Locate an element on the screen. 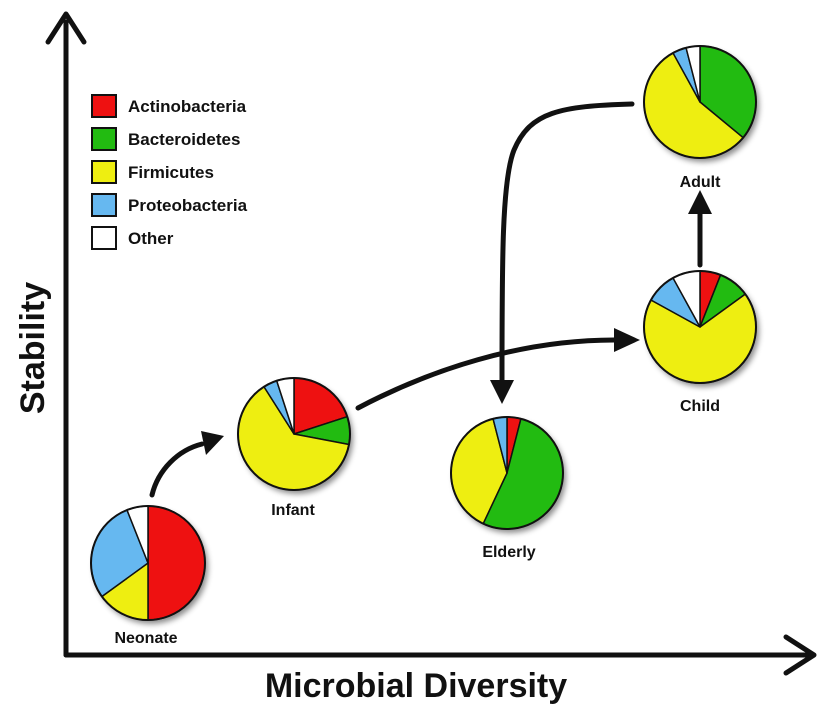 The image size is (831, 713). pie-elderly is located at coordinates (507, 473).